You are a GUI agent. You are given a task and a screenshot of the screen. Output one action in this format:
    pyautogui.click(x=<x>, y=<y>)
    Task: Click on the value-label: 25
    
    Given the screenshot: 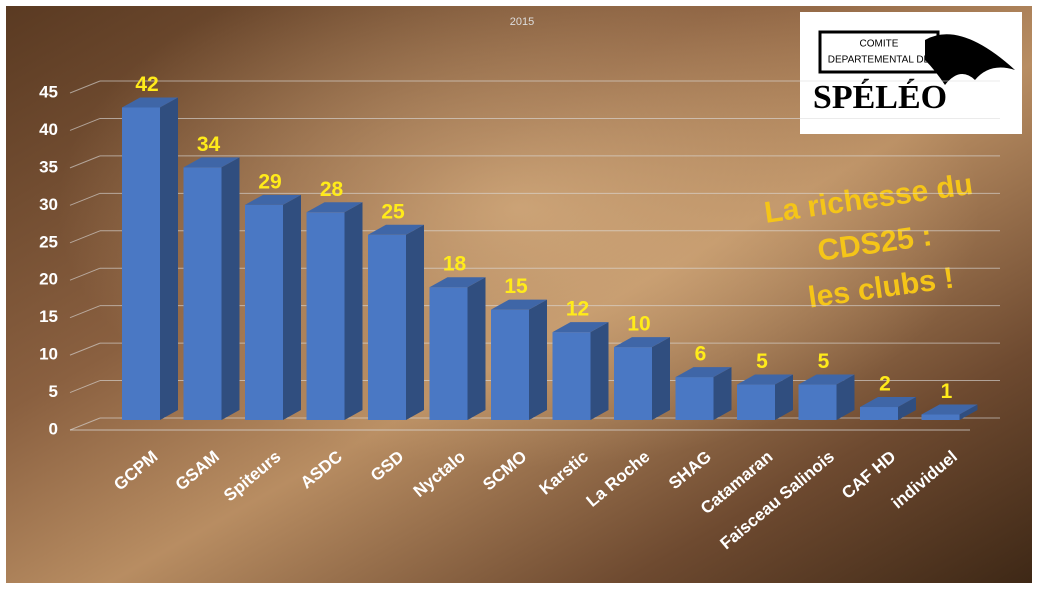 What is the action you would take?
    pyautogui.click(x=393, y=211)
    